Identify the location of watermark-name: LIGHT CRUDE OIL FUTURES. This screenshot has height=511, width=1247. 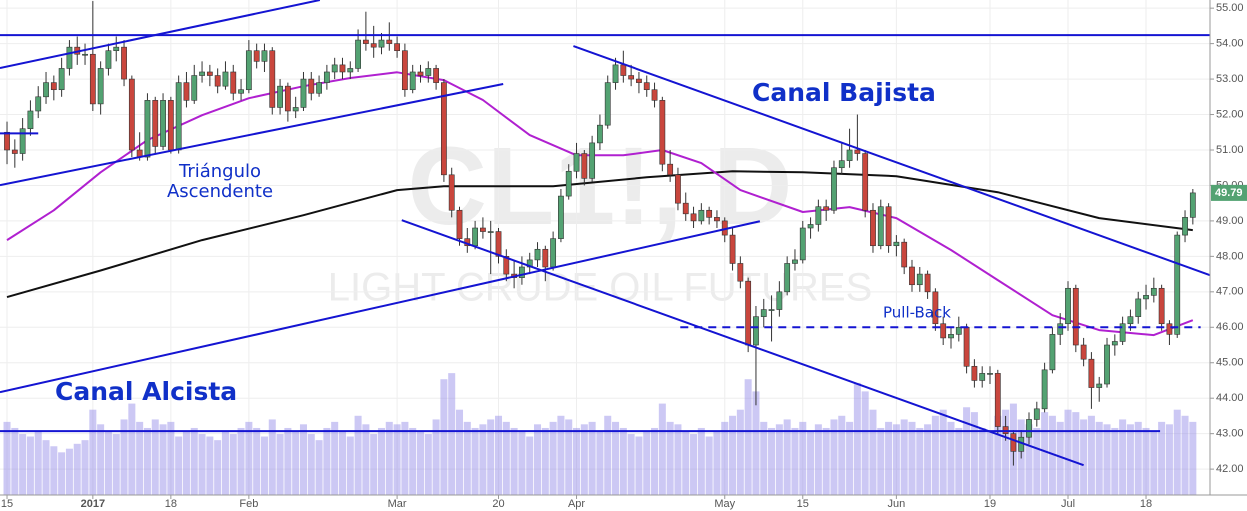
(600, 288).